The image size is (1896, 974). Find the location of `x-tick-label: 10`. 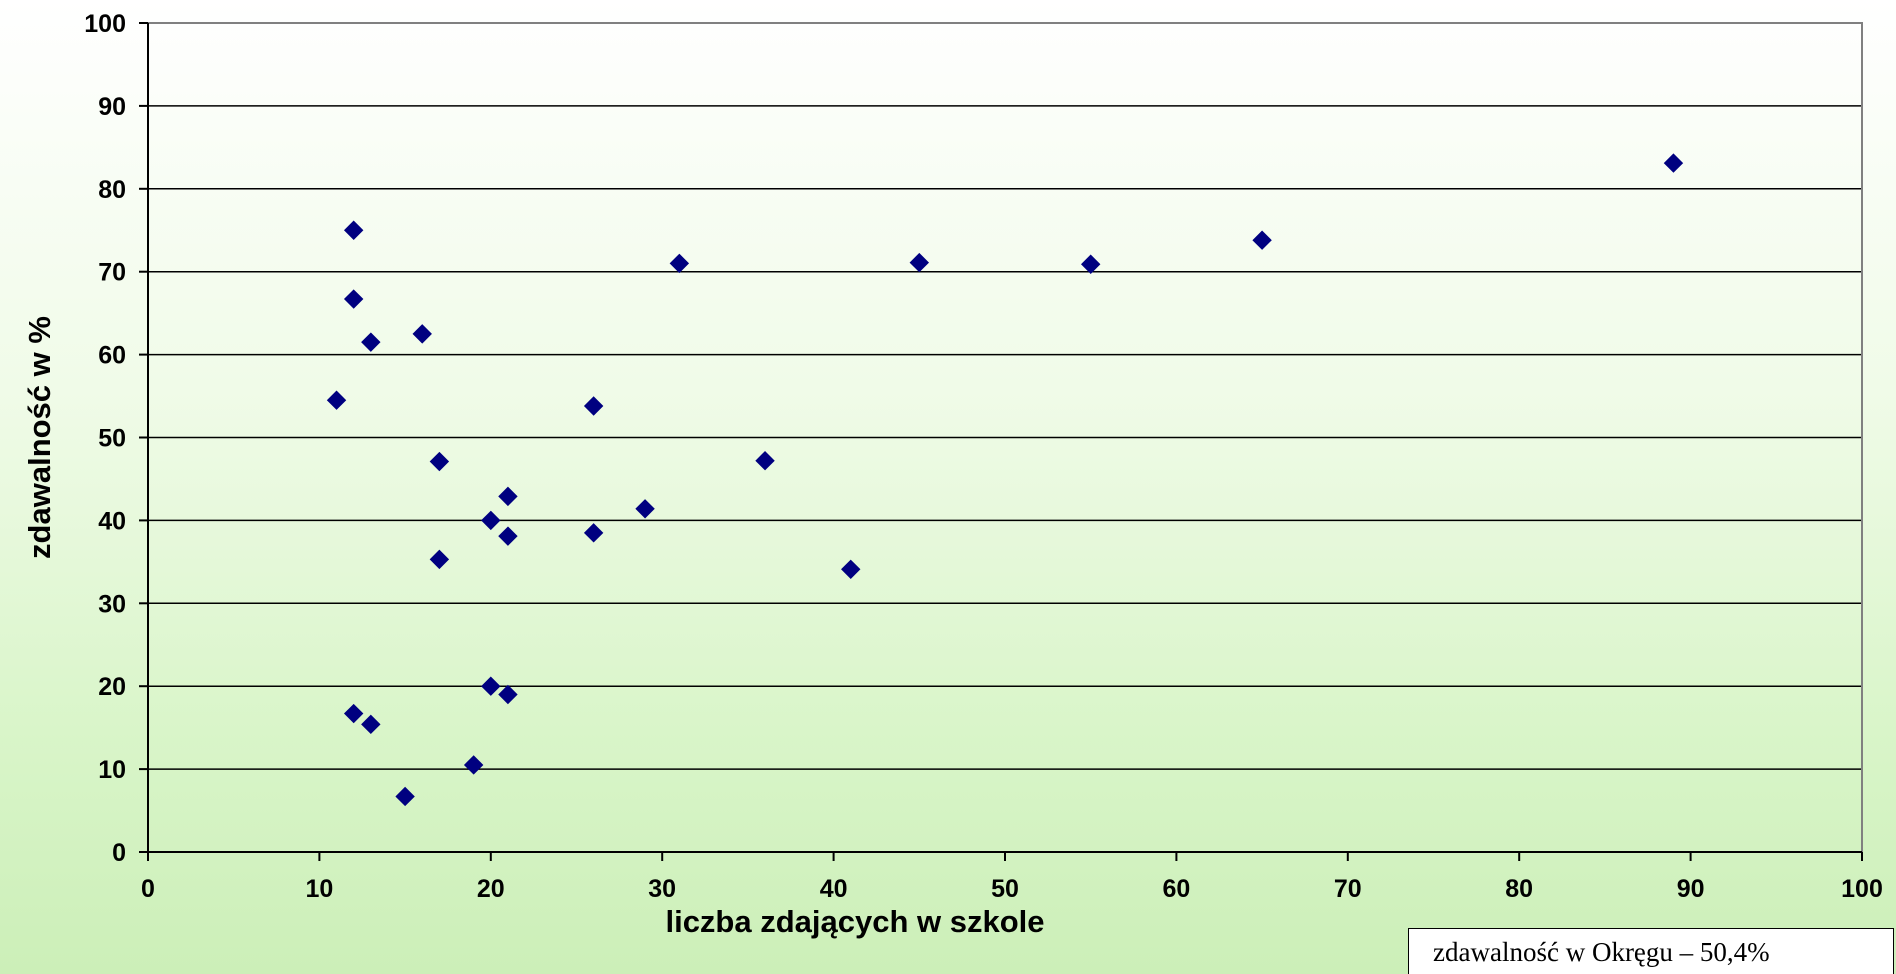

x-tick-label: 10 is located at coordinates (319, 889).